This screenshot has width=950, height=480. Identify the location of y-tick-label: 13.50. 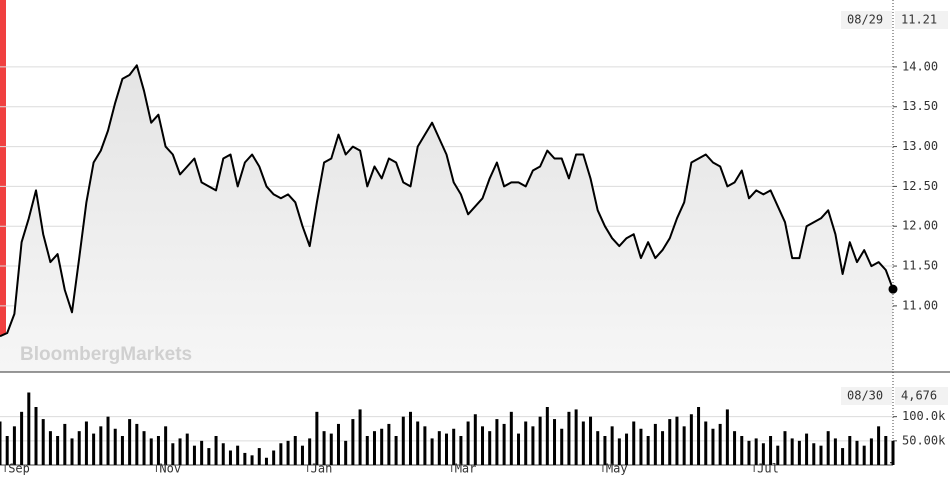
(920, 106).